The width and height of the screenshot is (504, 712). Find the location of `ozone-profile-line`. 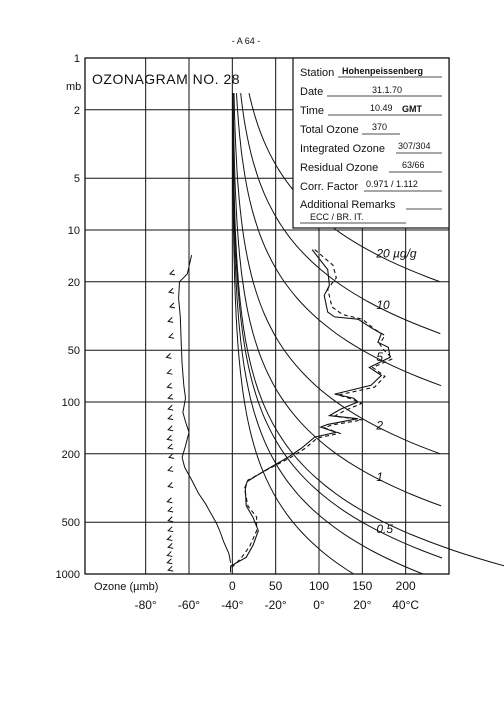

ozone-profile-line is located at coordinates (310, 411).